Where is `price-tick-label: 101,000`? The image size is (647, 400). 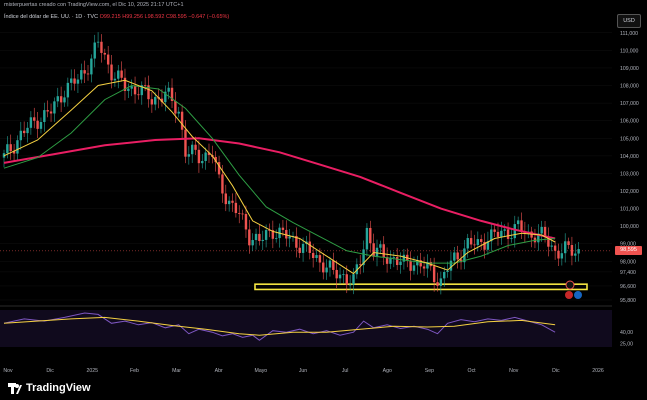
price-tick-label: 101,000 is located at coordinates (629, 210).